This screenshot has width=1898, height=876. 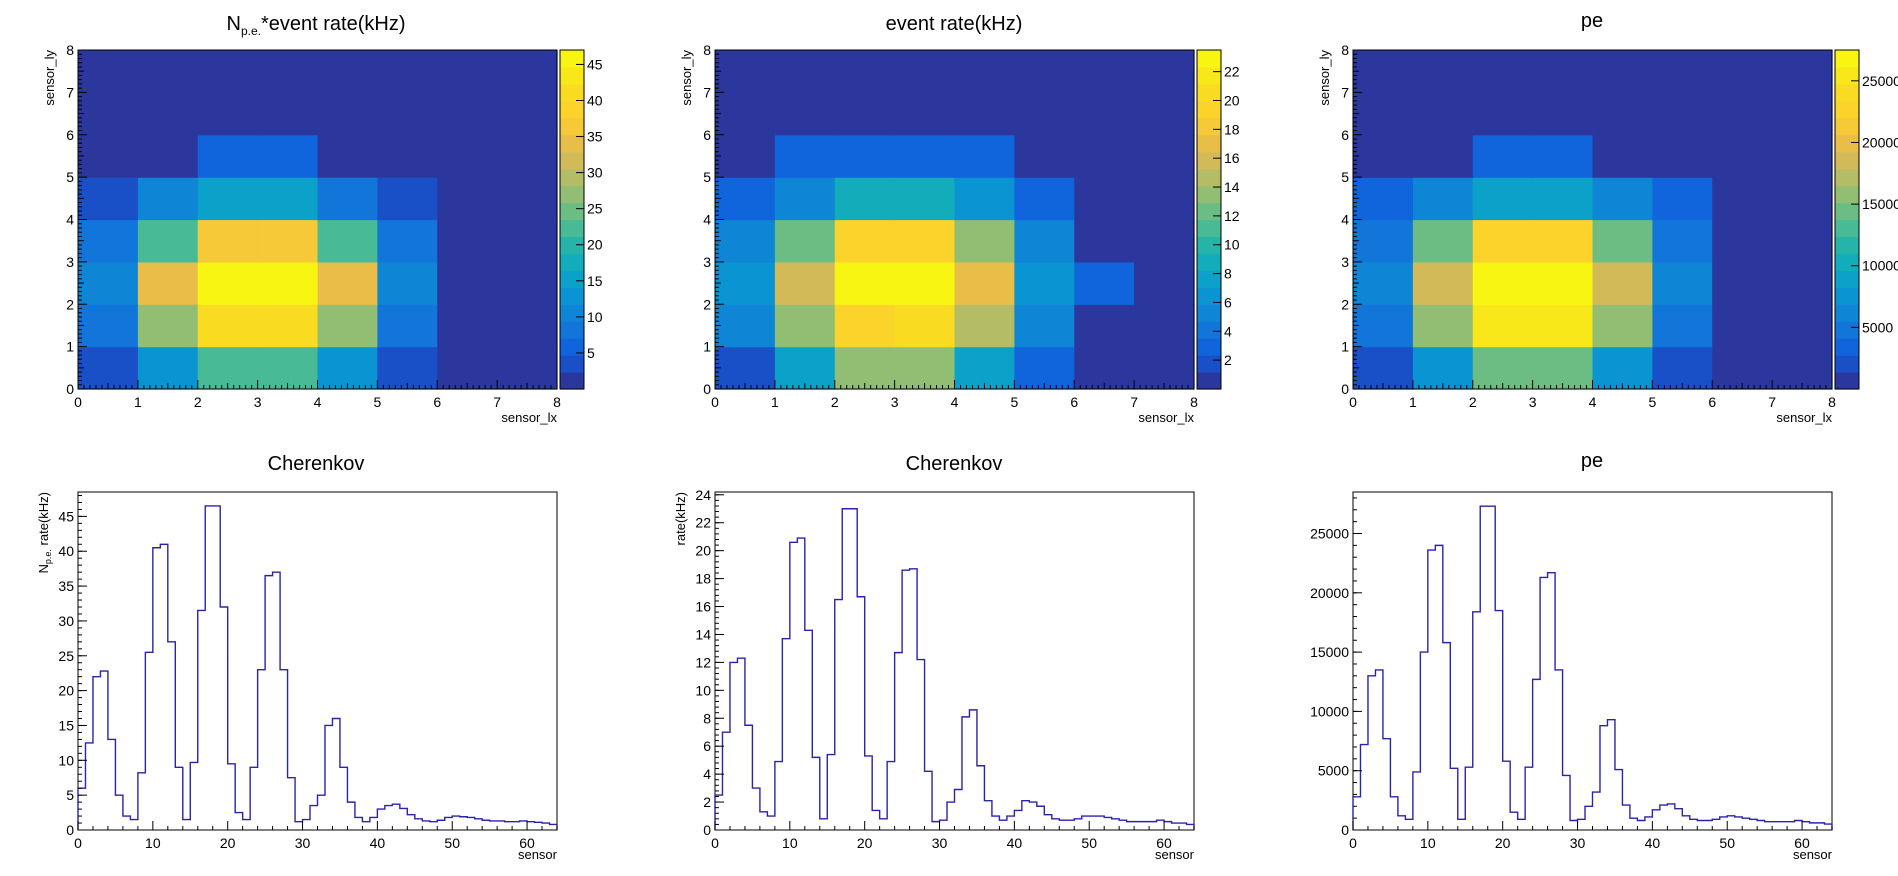 I want to click on y-label-subscript: p.e., so click(x=48, y=556).